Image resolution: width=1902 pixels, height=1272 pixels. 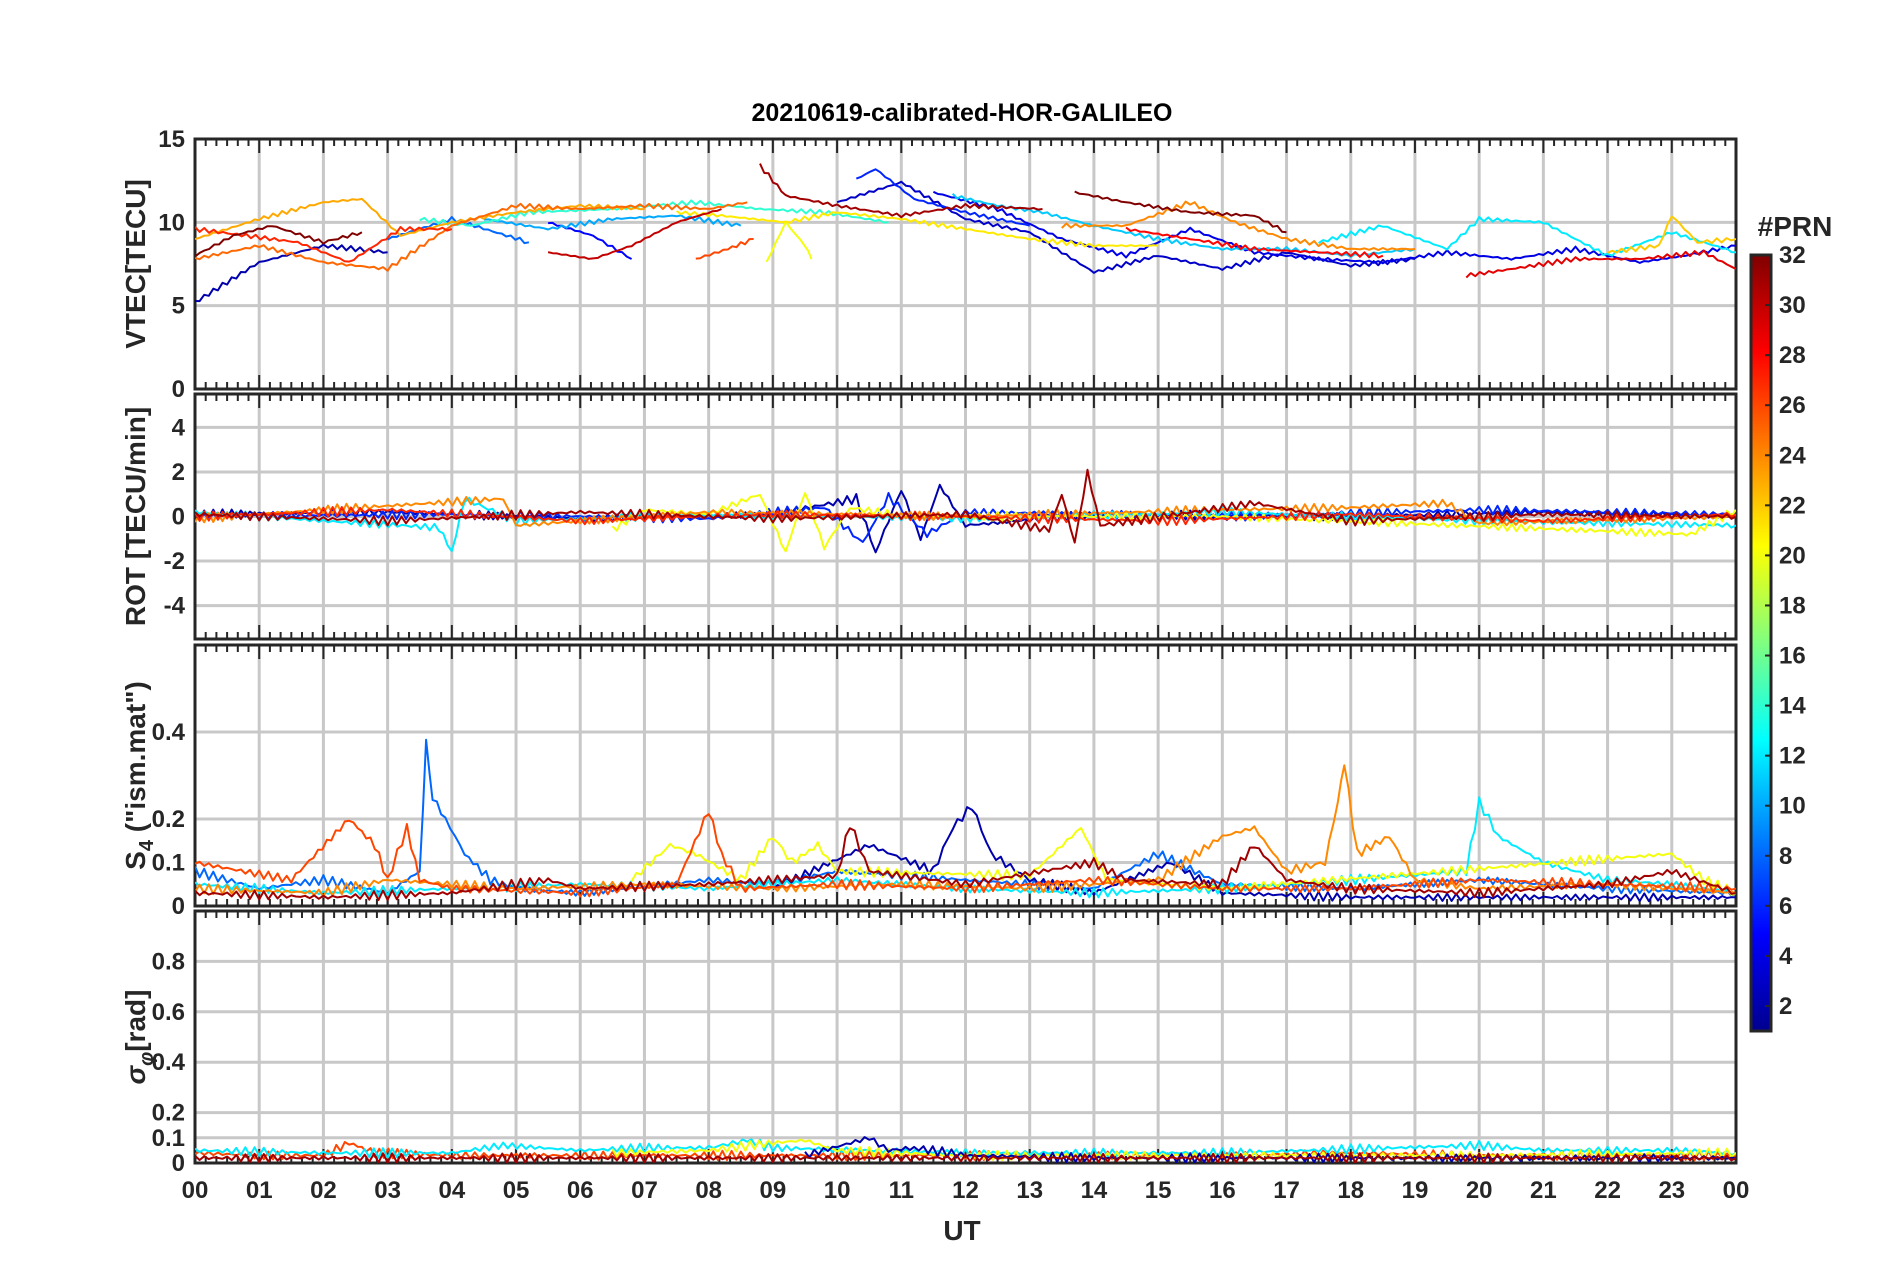 I want to click on colorbar-tick-label: 26, so click(x=1792, y=405).